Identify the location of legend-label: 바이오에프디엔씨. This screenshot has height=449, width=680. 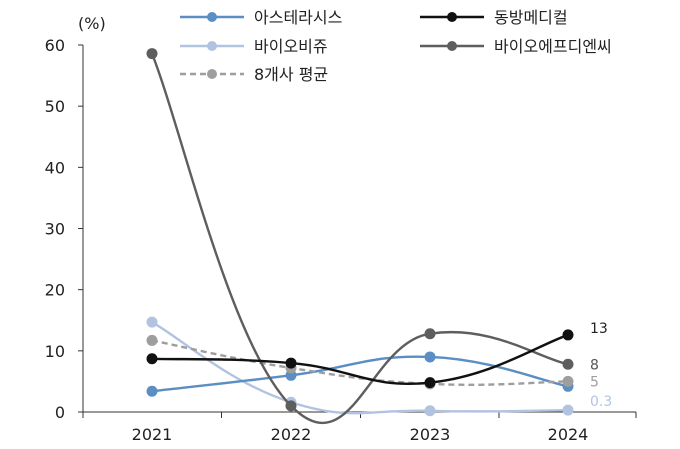
(553, 46).